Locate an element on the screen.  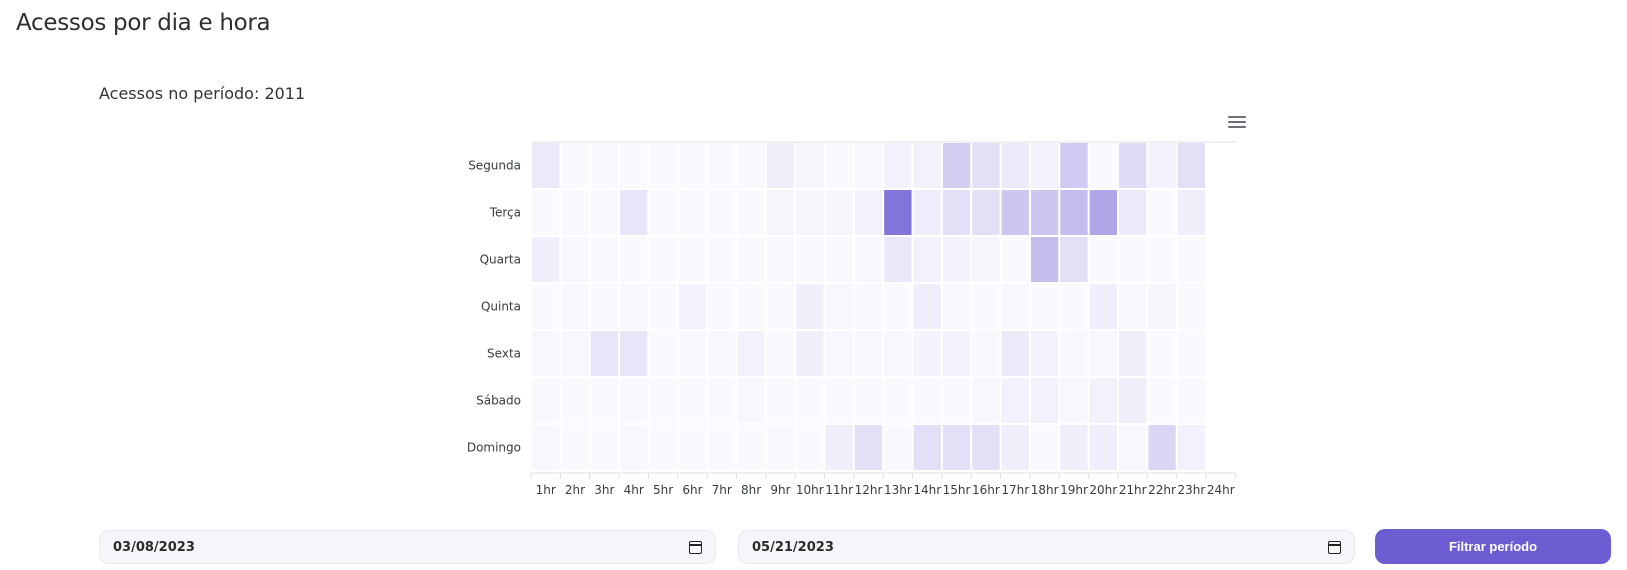
end-date-input: 05/21/2023 is located at coordinates (1046, 547).